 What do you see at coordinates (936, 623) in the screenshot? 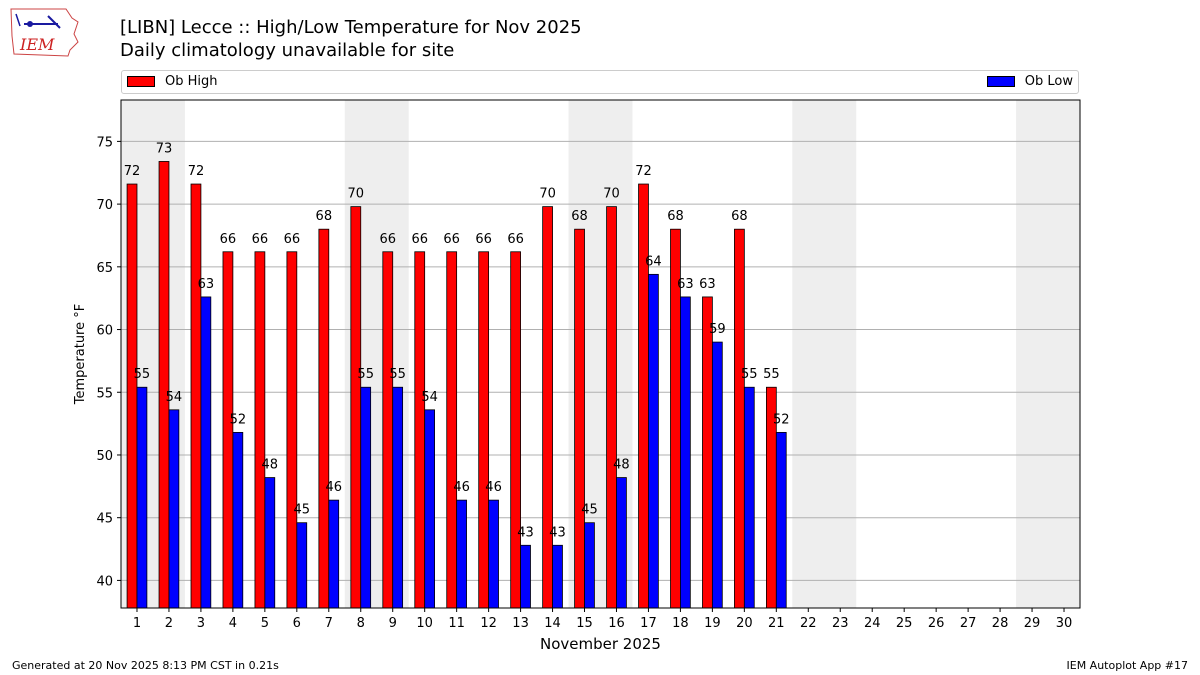
I see `x-tick-label: 26` at bounding box center [936, 623].